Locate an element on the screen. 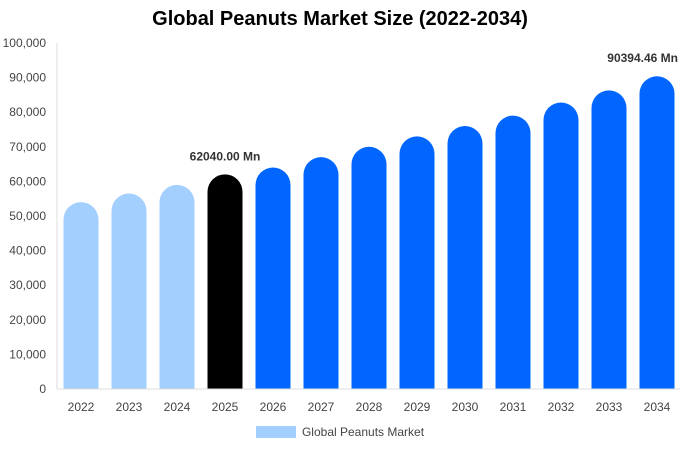 The height and width of the screenshot is (450, 680). x-tick-label: 2033 is located at coordinates (609, 407).